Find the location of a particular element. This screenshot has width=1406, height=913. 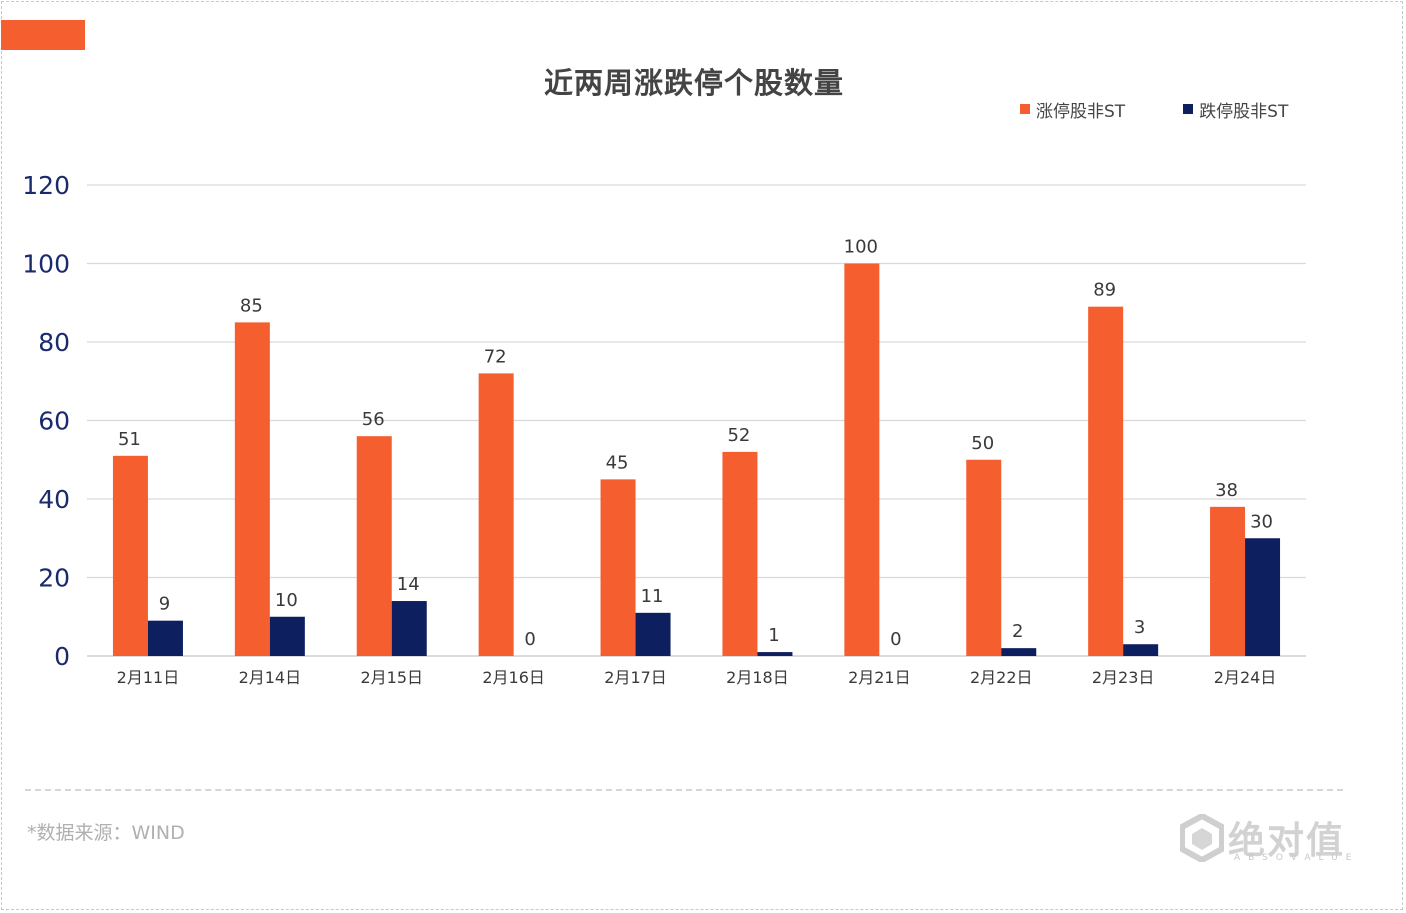

legend-label-limit-up: 涨停股非ST is located at coordinates (1081, 111).